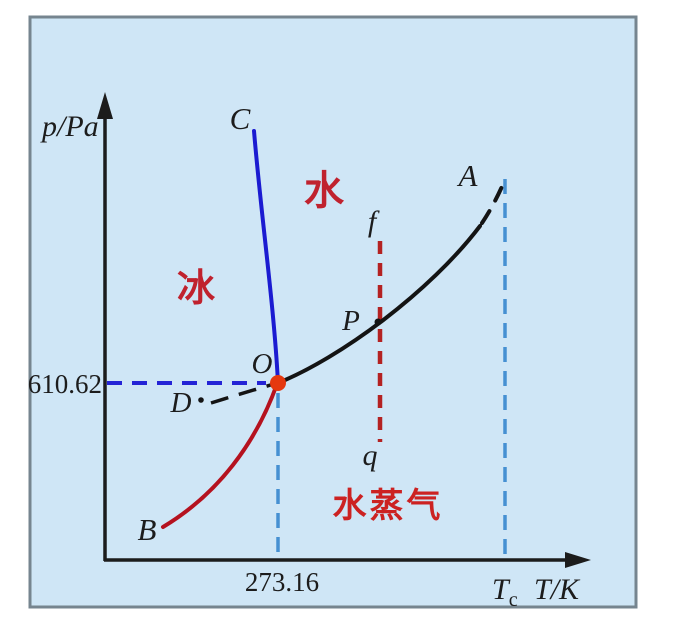 This screenshot has height=630, width=674. Describe the element at coordinates (494, 200) in the screenshot. I see `vaporization-curve-dashed-end` at that location.